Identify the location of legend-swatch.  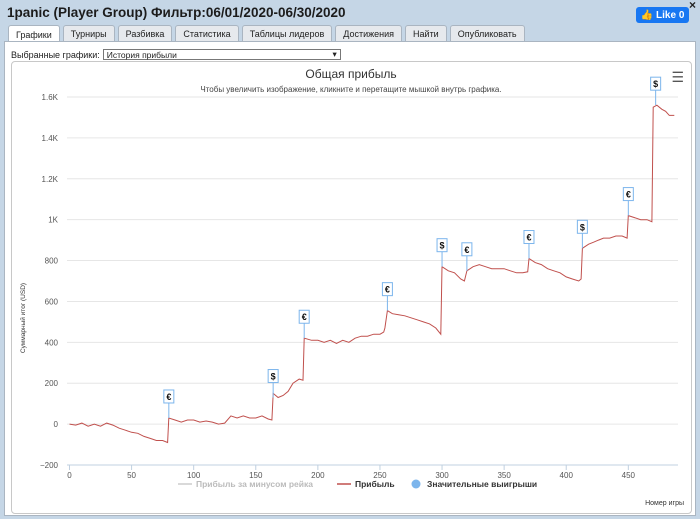
(416, 484).